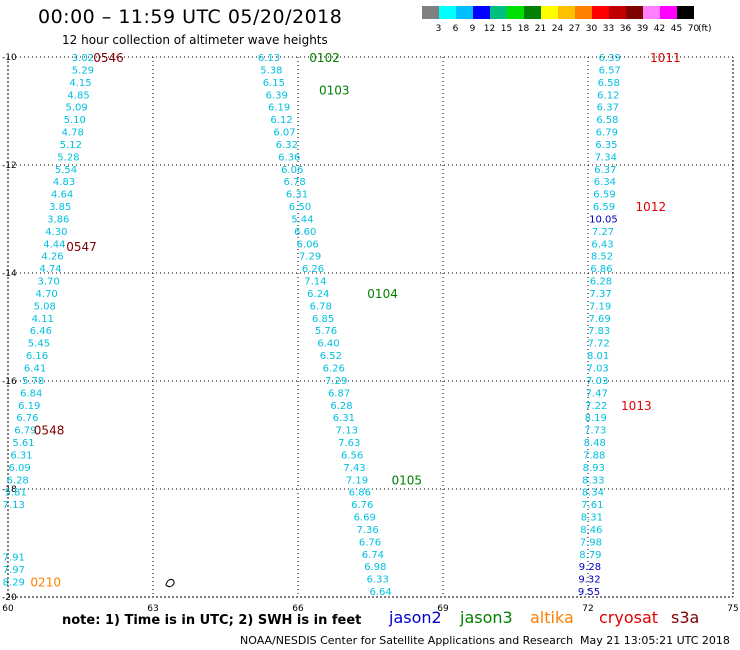  I want to click on wave-height-value: 6.87, so click(339, 393).